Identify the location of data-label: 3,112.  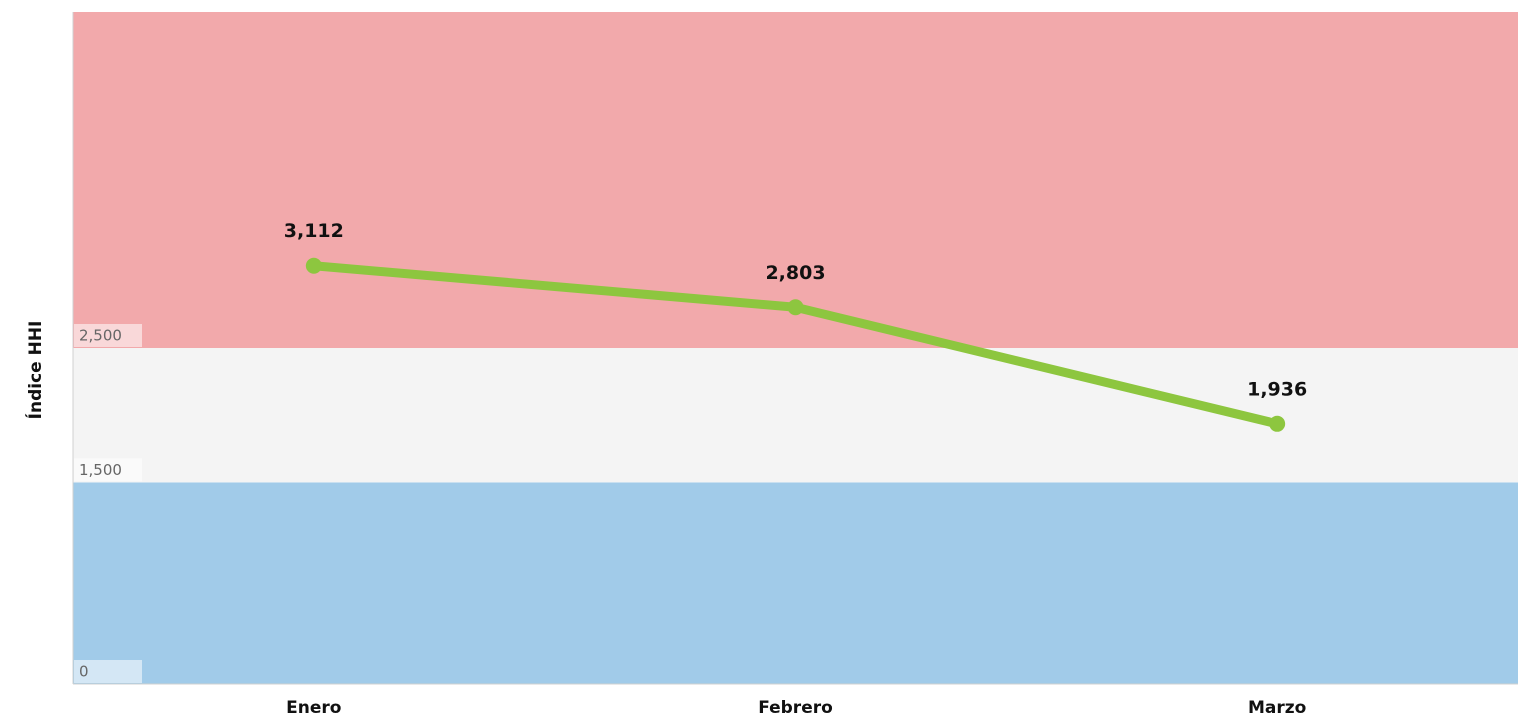
(314, 231).